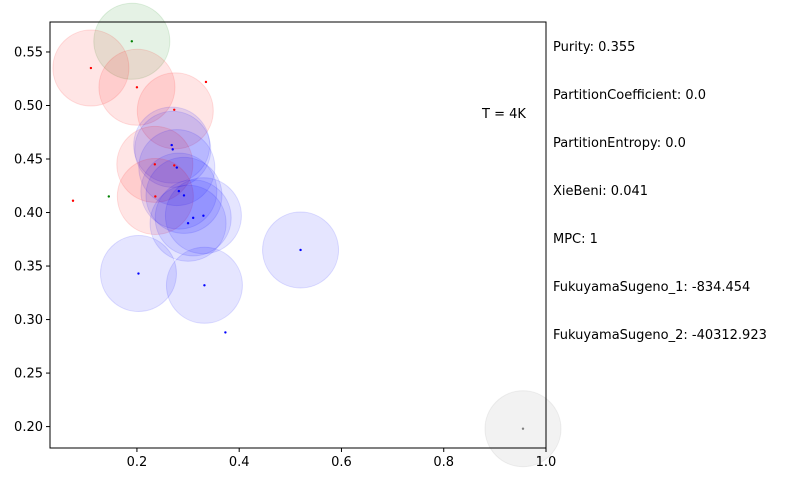  What do you see at coordinates (28, 267) in the screenshot?
I see `y-tick-label: 0.35` at bounding box center [28, 267].